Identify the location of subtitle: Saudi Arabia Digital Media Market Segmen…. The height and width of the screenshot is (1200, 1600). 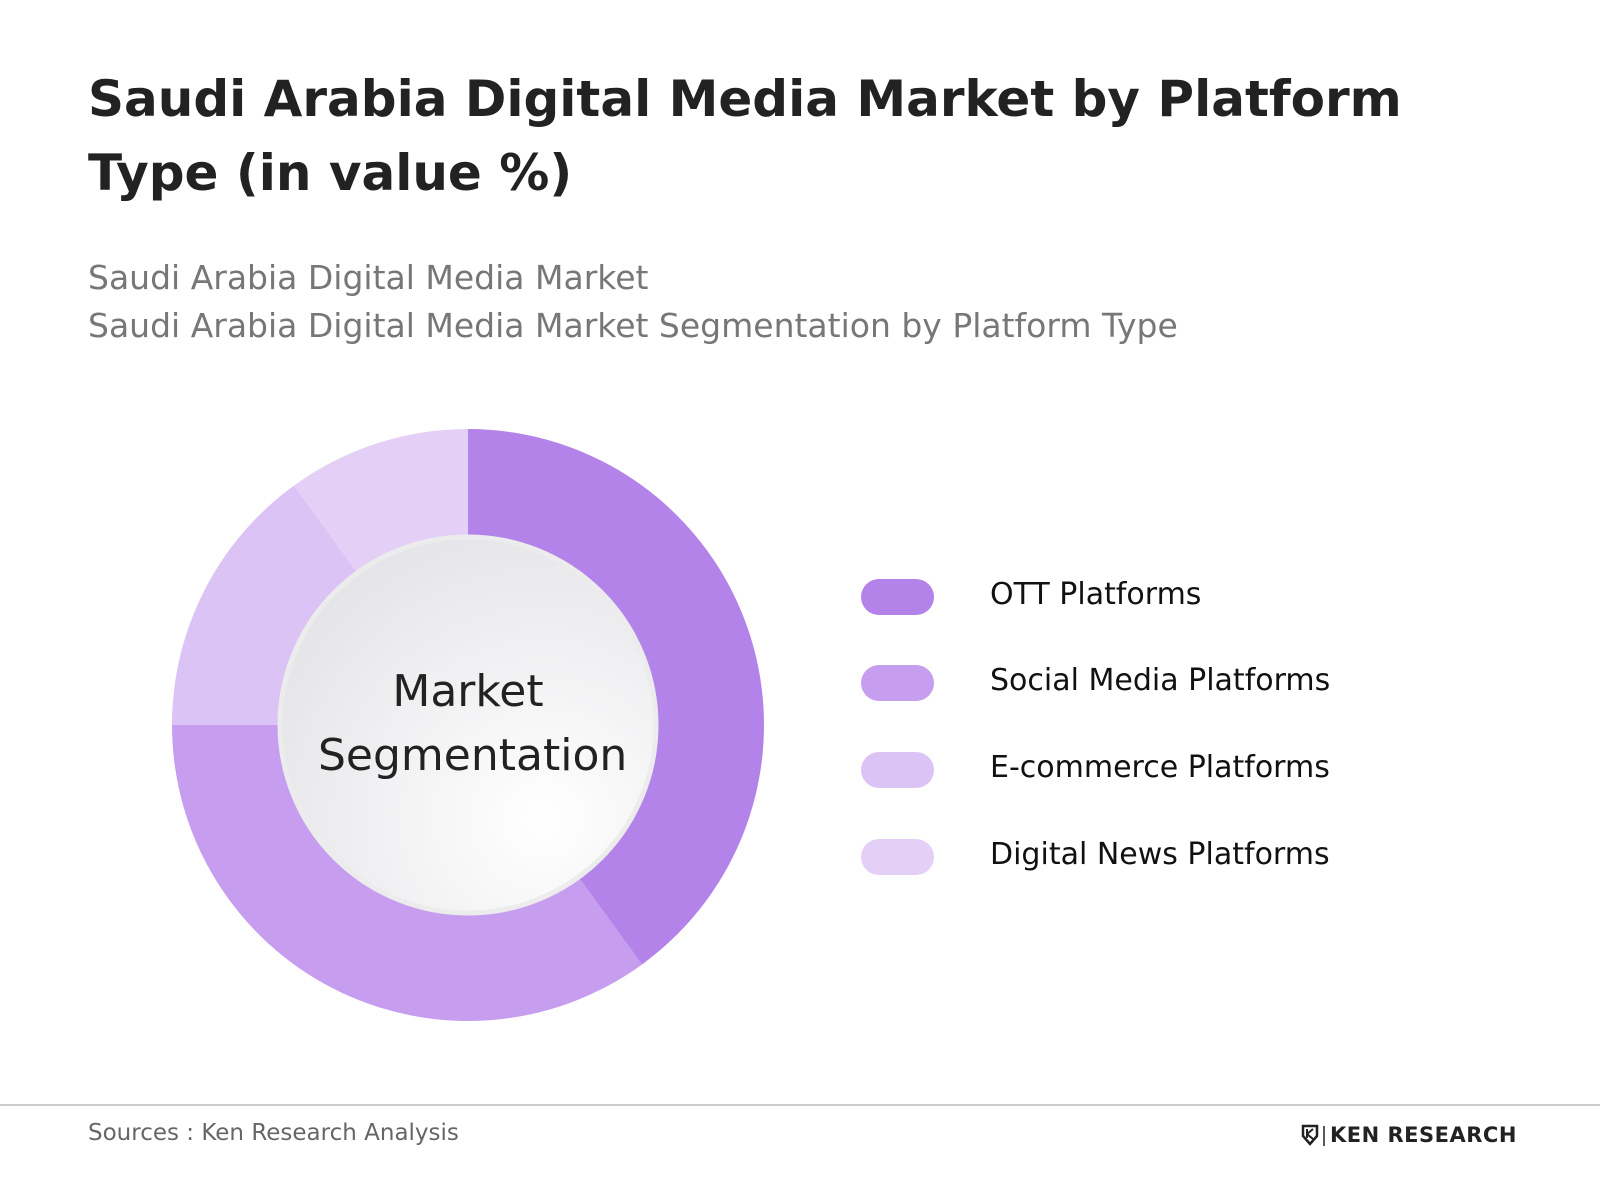
(633, 325).